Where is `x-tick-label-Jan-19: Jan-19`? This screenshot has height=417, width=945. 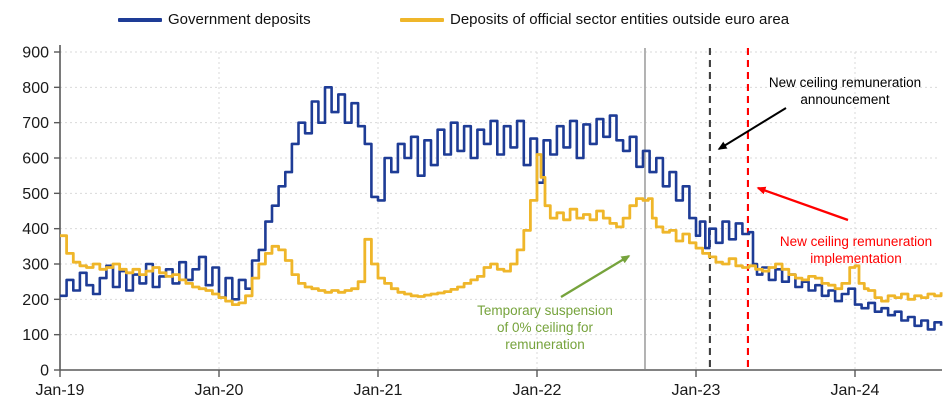
x-tick-label-Jan-19: Jan-19 is located at coordinates (60, 390).